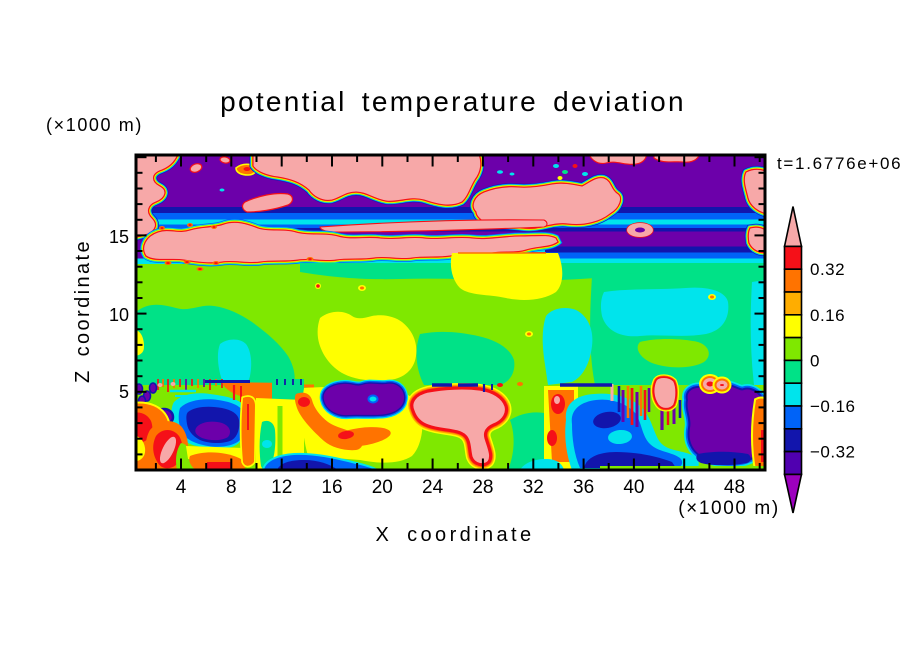  Describe the element at coordinates (734, 487) in the screenshot. I see `svg-text: 48` at that location.